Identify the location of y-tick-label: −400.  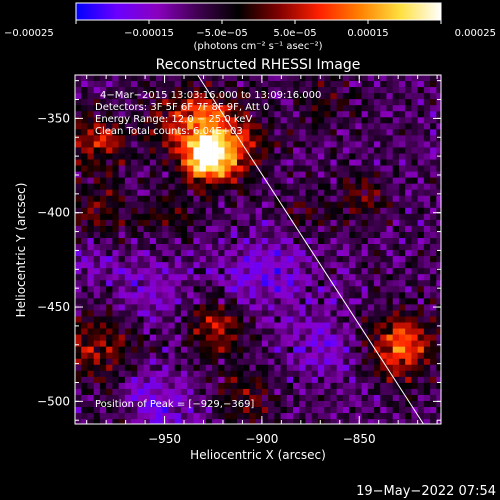
(53, 213).